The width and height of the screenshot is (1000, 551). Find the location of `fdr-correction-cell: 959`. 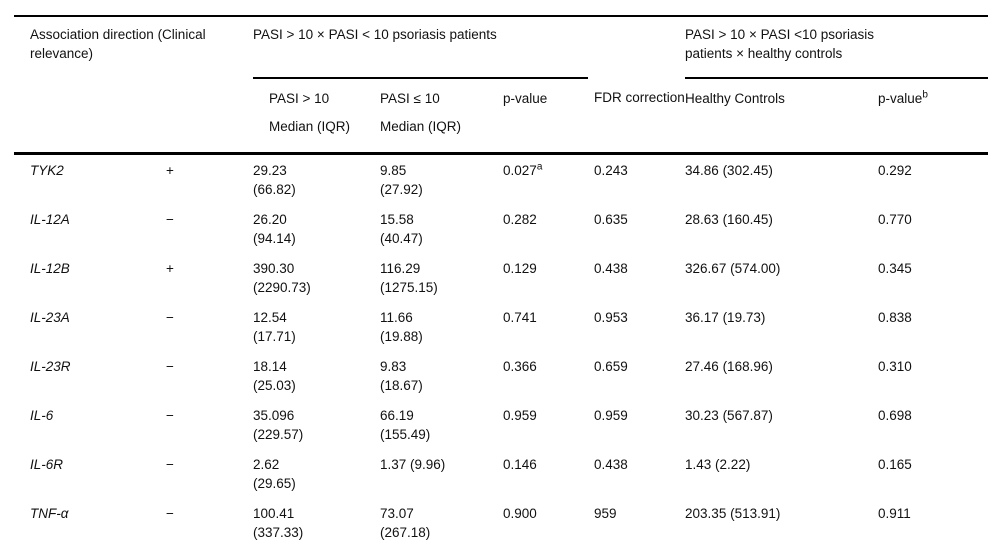

fdr-correction-cell: 959 is located at coordinates (605, 513).